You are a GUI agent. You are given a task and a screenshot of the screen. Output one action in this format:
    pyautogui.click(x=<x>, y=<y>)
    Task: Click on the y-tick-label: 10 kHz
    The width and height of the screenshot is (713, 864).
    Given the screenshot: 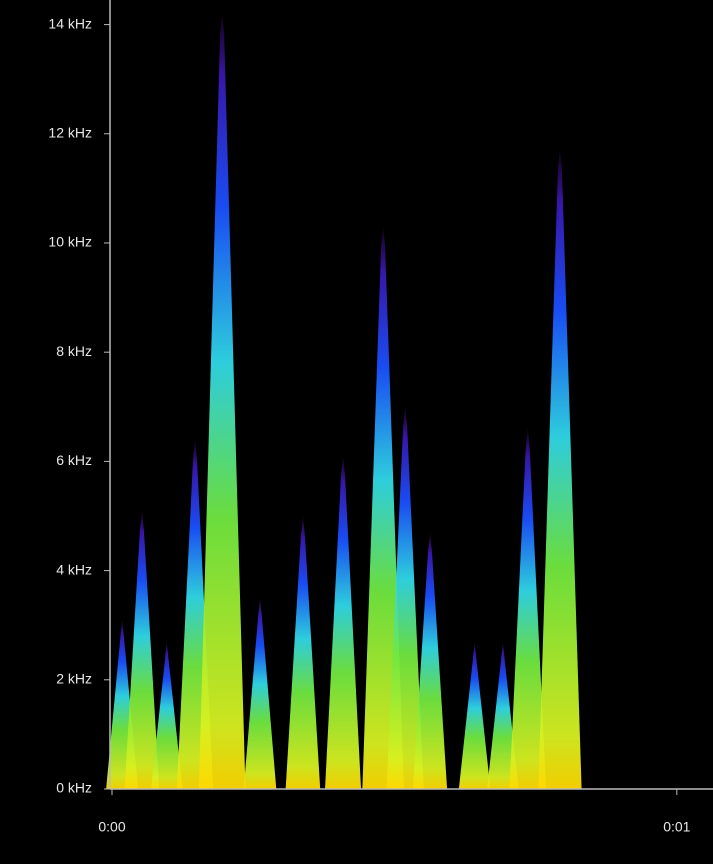 What is the action you would take?
    pyautogui.click(x=70, y=242)
    